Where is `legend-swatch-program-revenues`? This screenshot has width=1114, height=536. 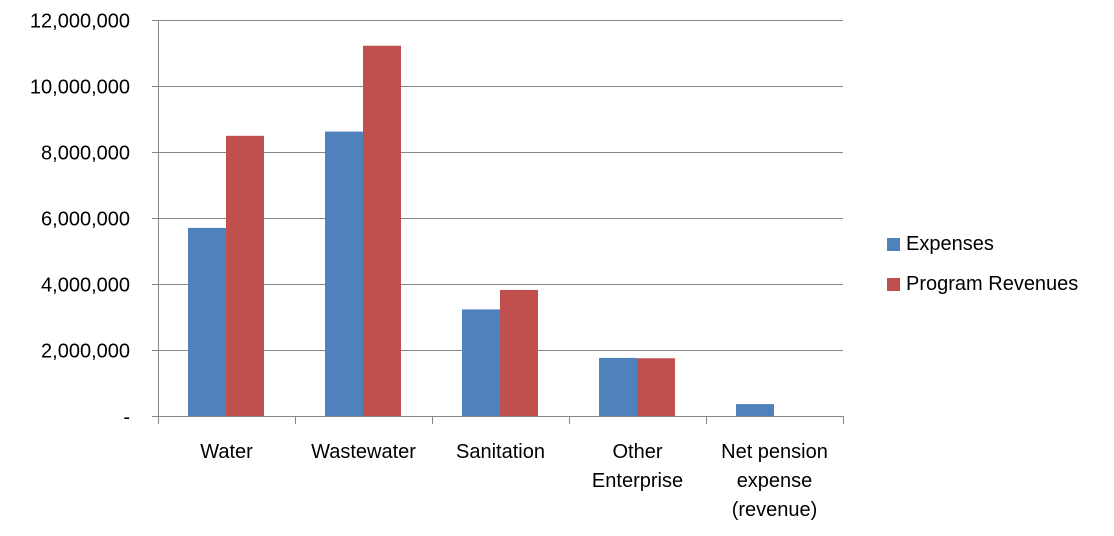
legend-swatch-program-revenues is located at coordinates (893, 284).